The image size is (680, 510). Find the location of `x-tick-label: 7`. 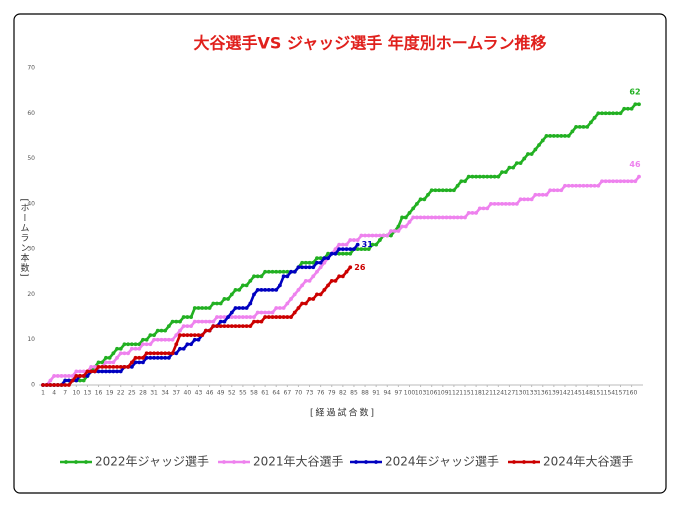

x-tick-label: 7 is located at coordinates (65, 393).